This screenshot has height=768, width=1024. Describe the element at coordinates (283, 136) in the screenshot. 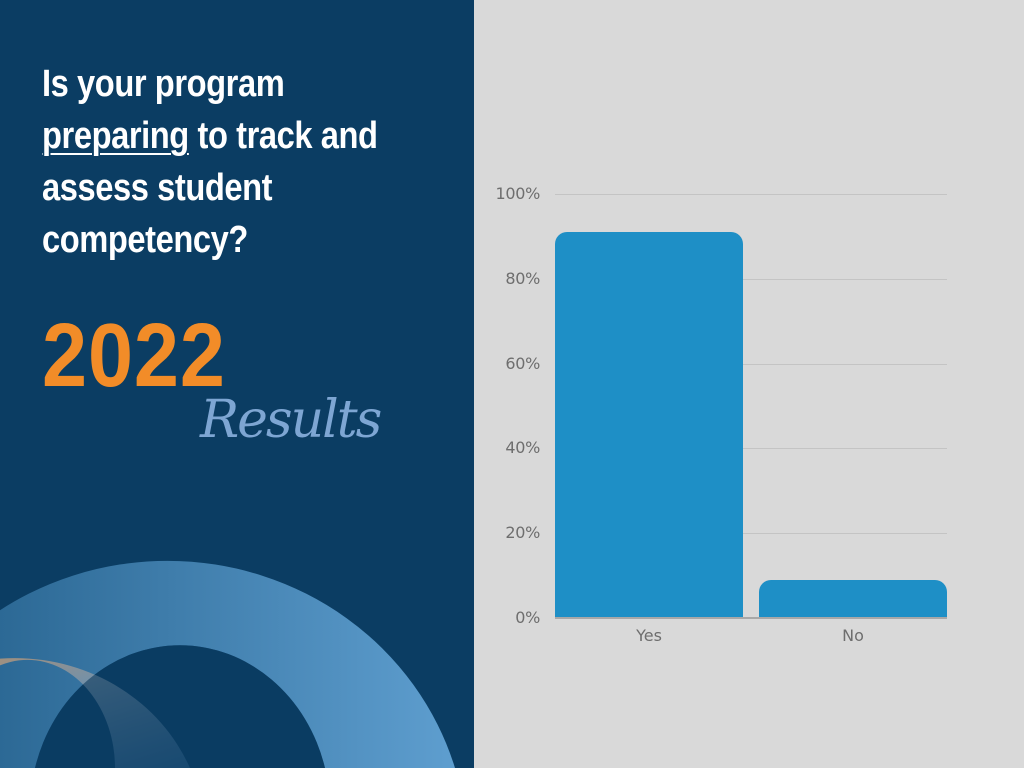

I see `question-line-2-rest: to track and` at that location.